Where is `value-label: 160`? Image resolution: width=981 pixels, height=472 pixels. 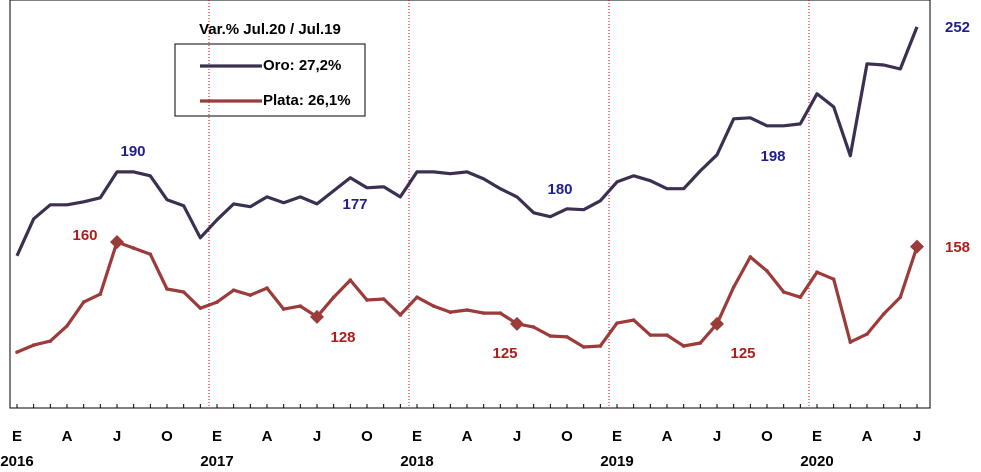
value-label: 160 is located at coordinates (84, 235).